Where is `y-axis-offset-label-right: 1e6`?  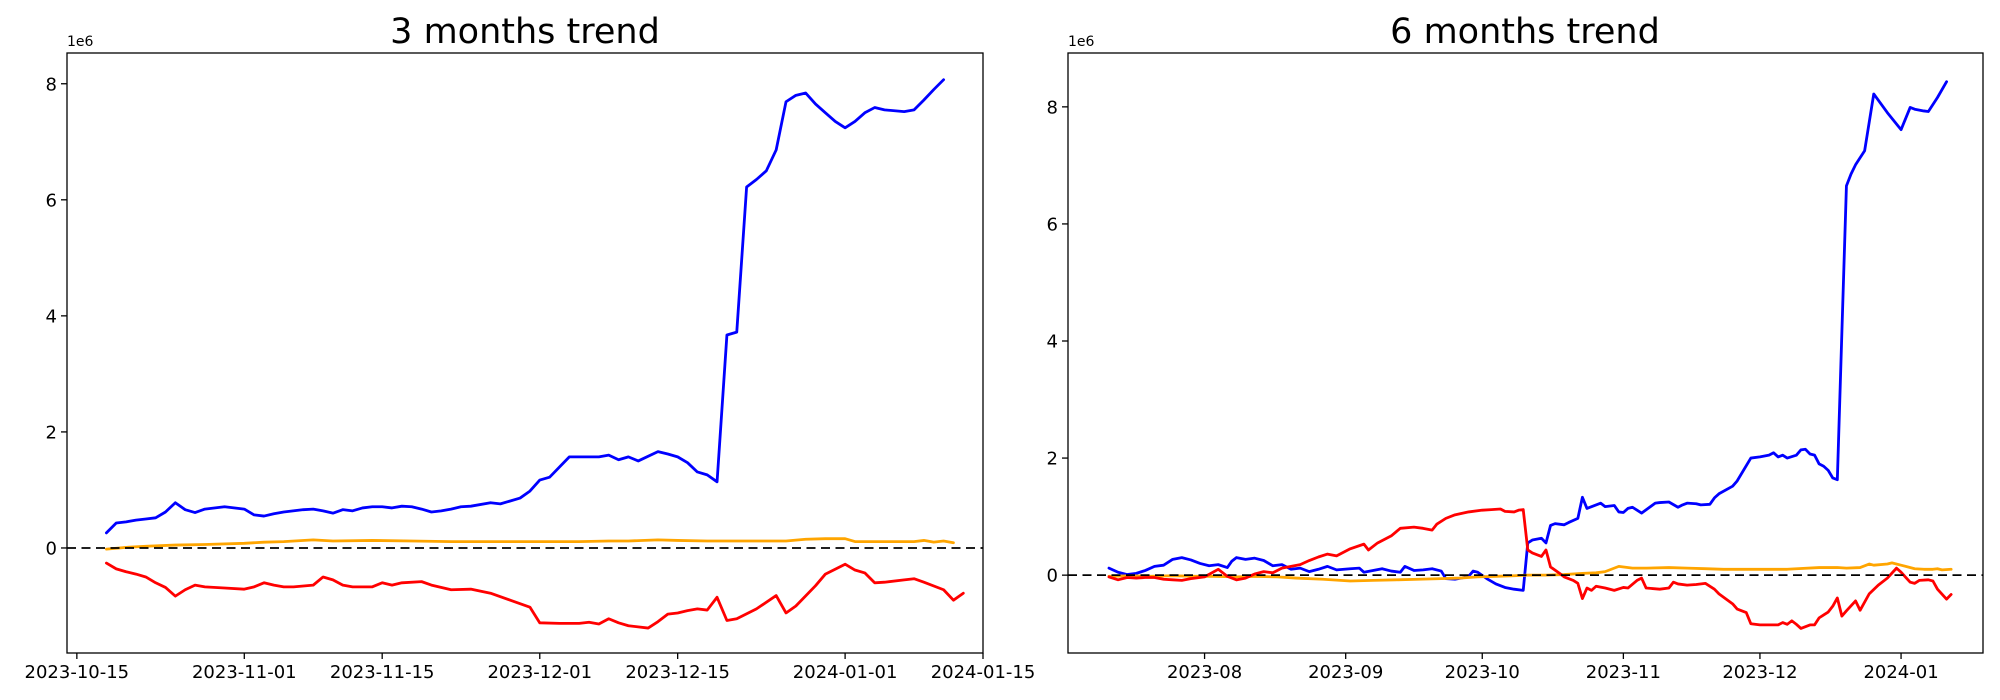
y-axis-offset-label-right: 1e6 is located at coordinates (1081, 42).